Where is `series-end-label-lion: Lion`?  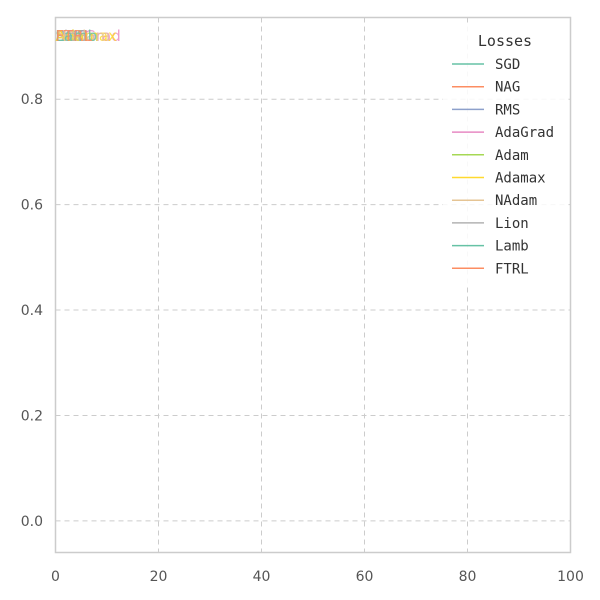
series-end-label-lion: Lion is located at coordinates (71, 36).